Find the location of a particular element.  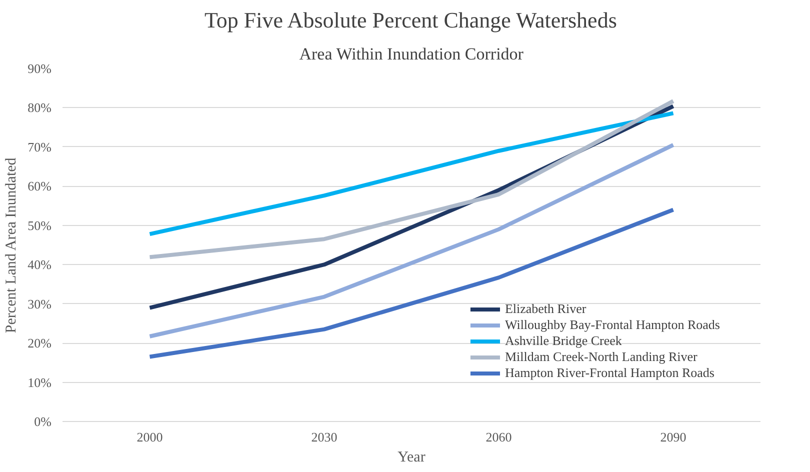

x-tick-label: 2000 is located at coordinates (149, 437).